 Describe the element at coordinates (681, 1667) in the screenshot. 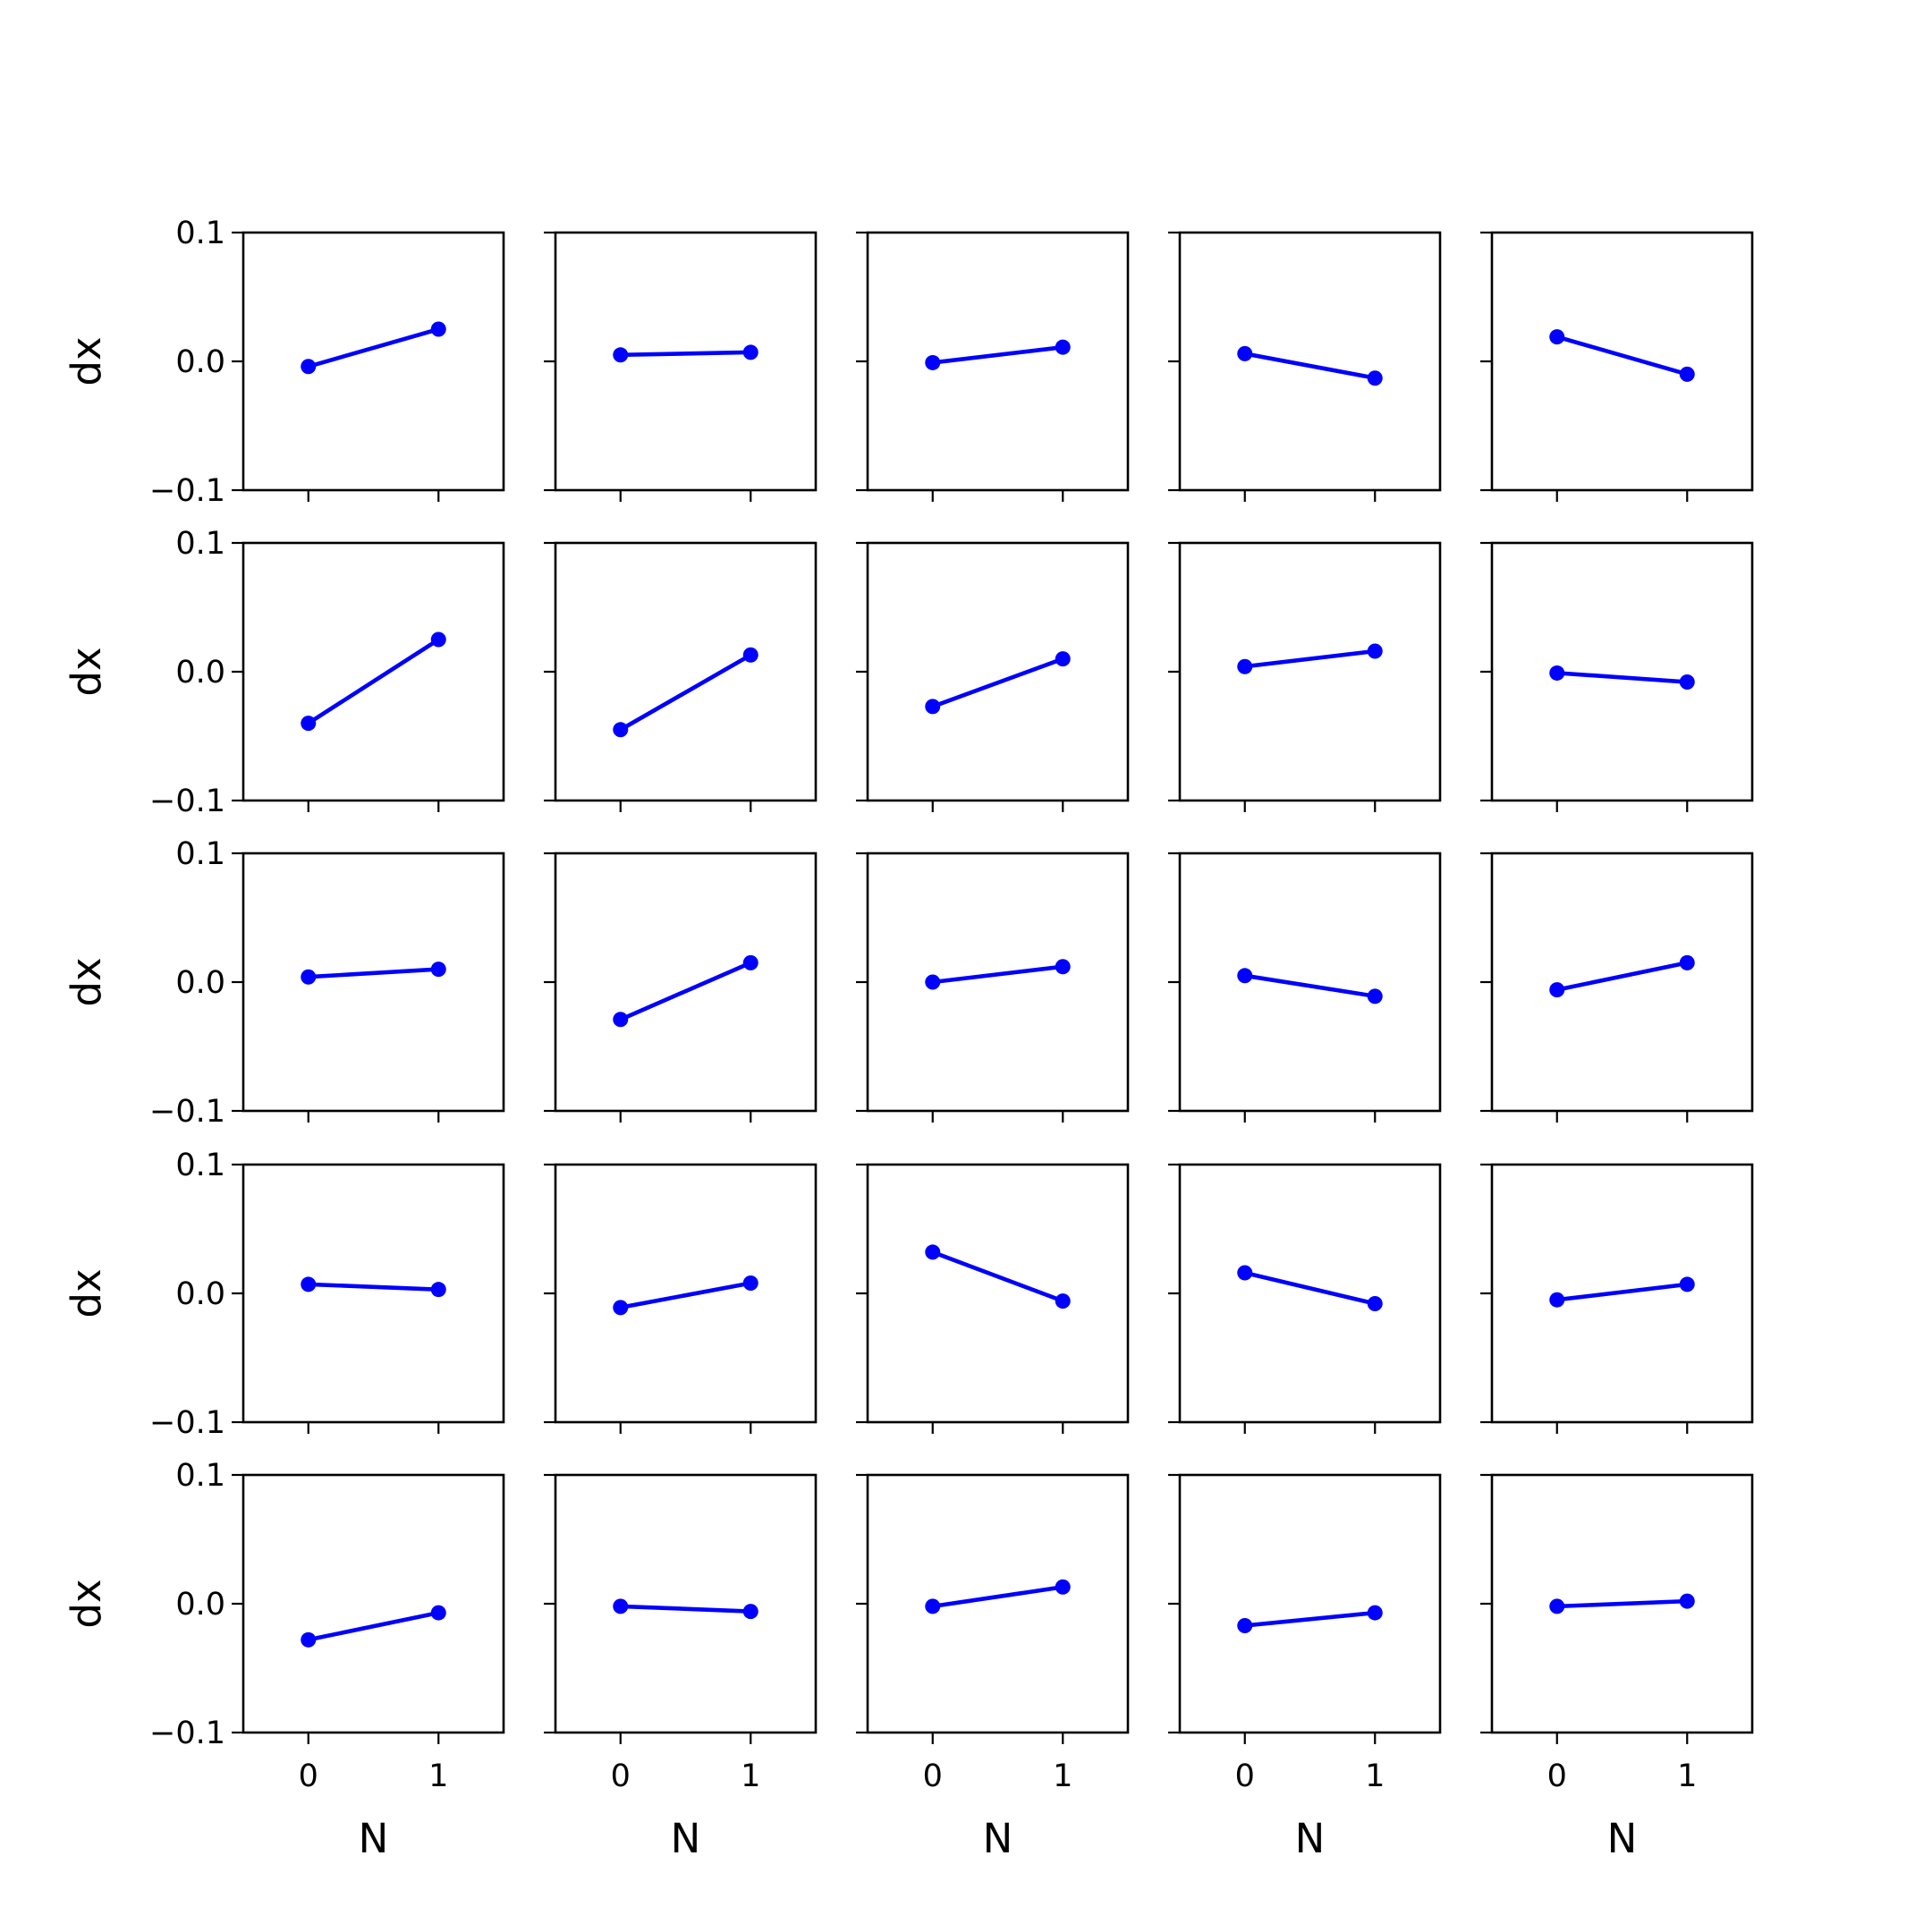

I see `subplot-r5-c2: 0 1 N` at that location.